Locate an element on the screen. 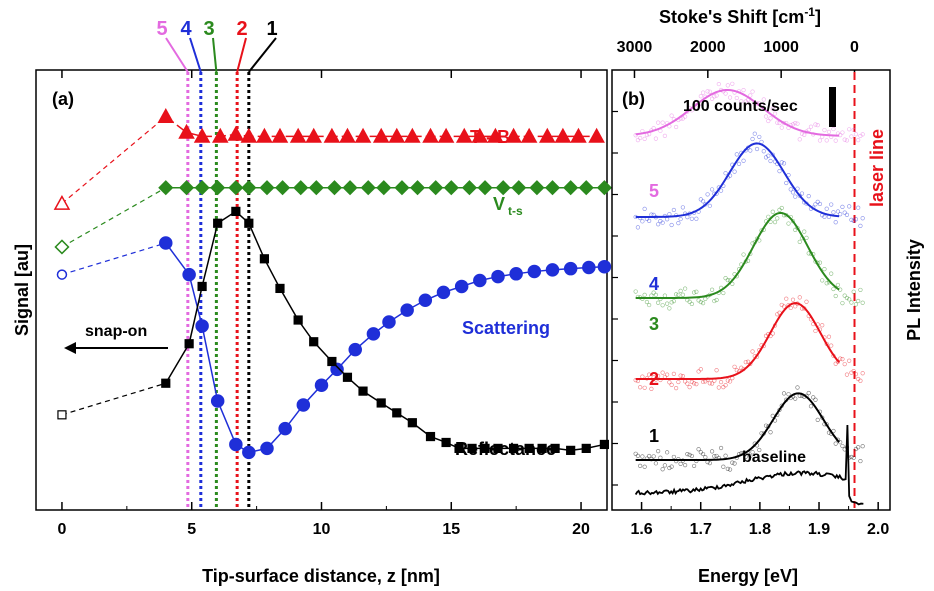 Image resolution: width=934 pixels, height=591 pixels. snap-on-arrow-head is located at coordinates (70, 348).